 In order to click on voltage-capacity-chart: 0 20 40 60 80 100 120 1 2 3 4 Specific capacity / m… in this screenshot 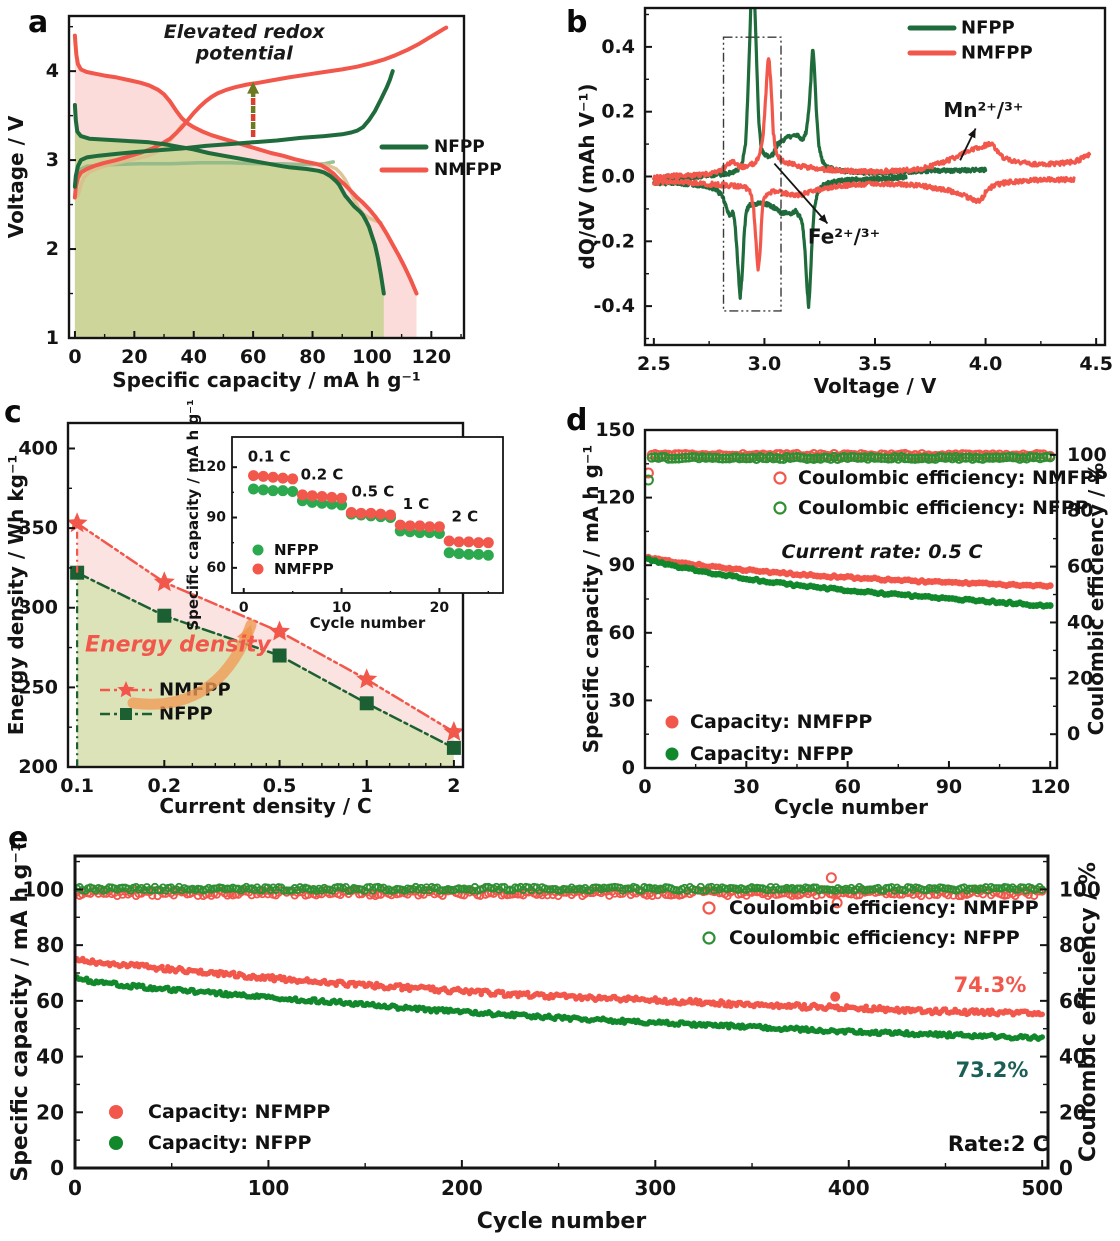, I will do `click(253, 203)`.